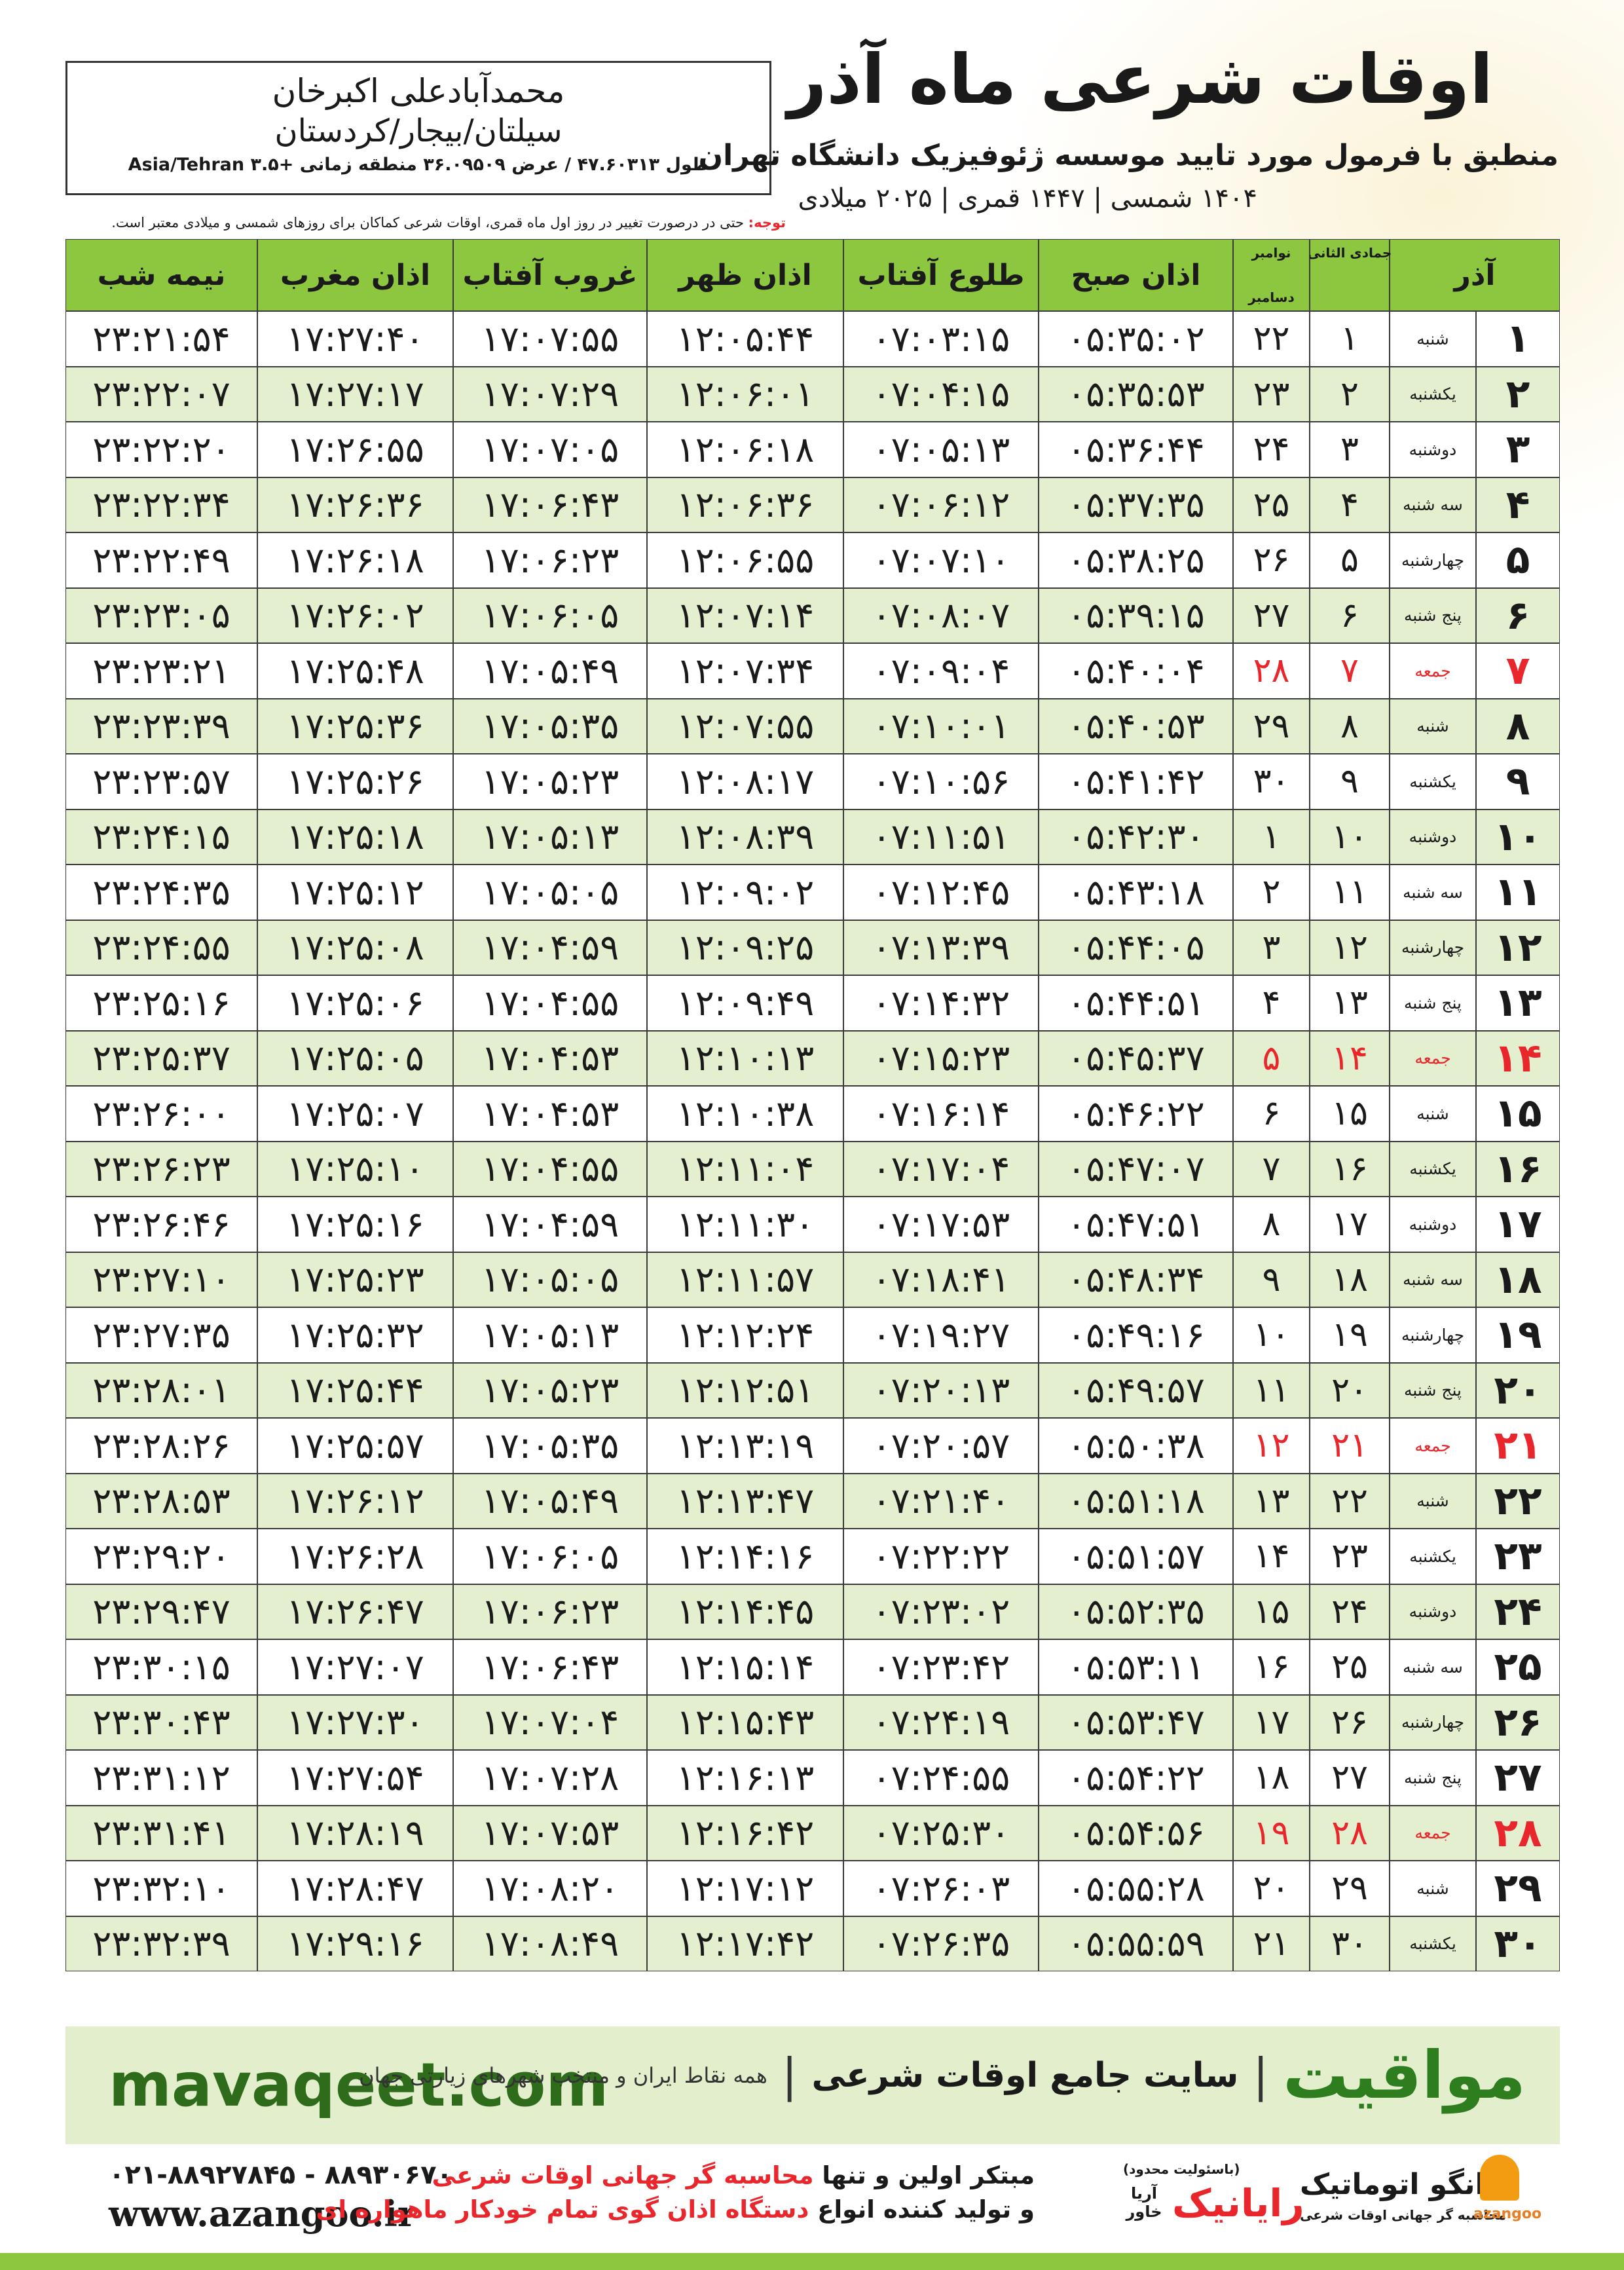  What do you see at coordinates (161, 560) in the screenshot?
I see `time-cell: ۲۳:۲۲:۴۹` at bounding box center [161, 560].